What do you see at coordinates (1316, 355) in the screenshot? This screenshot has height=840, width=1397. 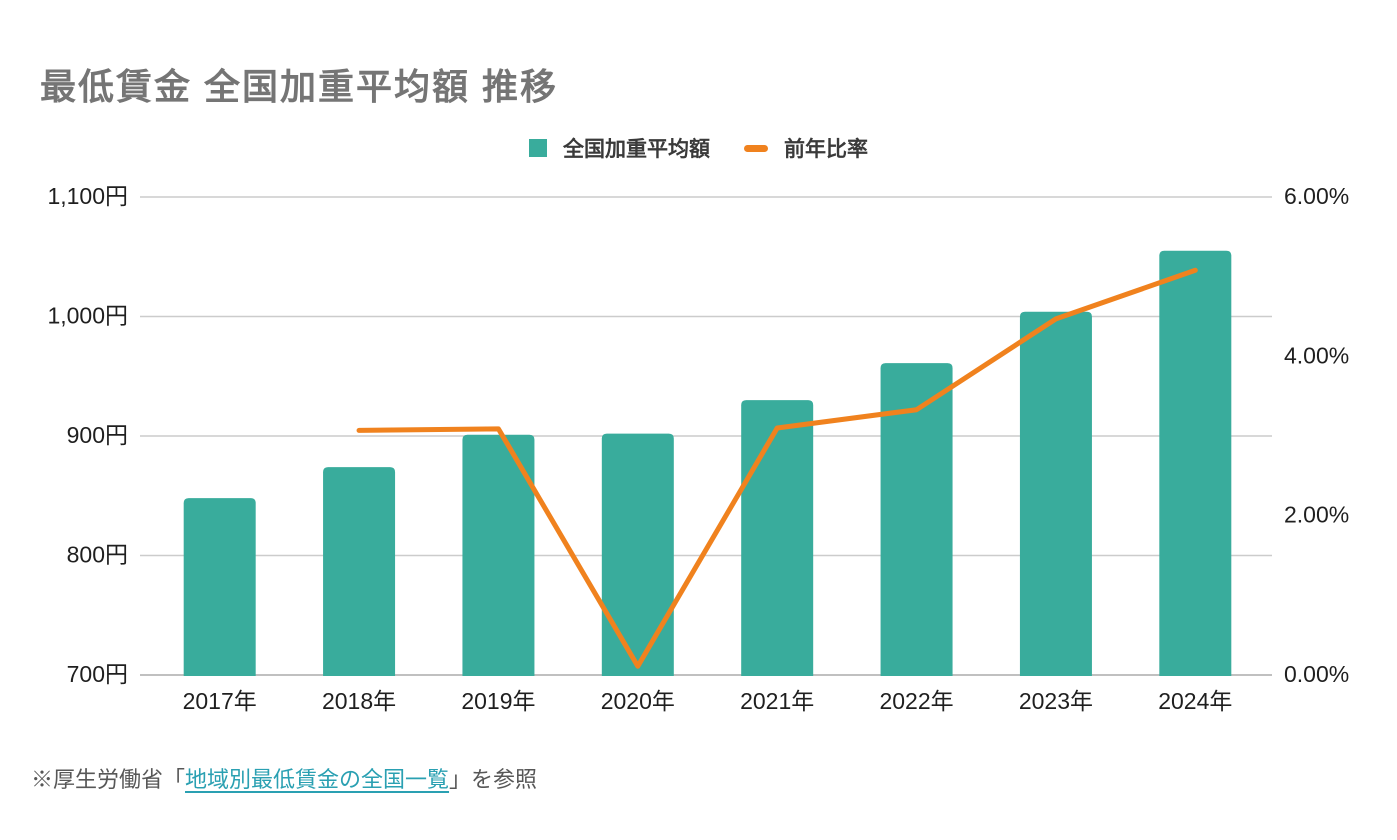 I see `right-axis-tick-label: 4.00%` at bounding box center [1316, 355].